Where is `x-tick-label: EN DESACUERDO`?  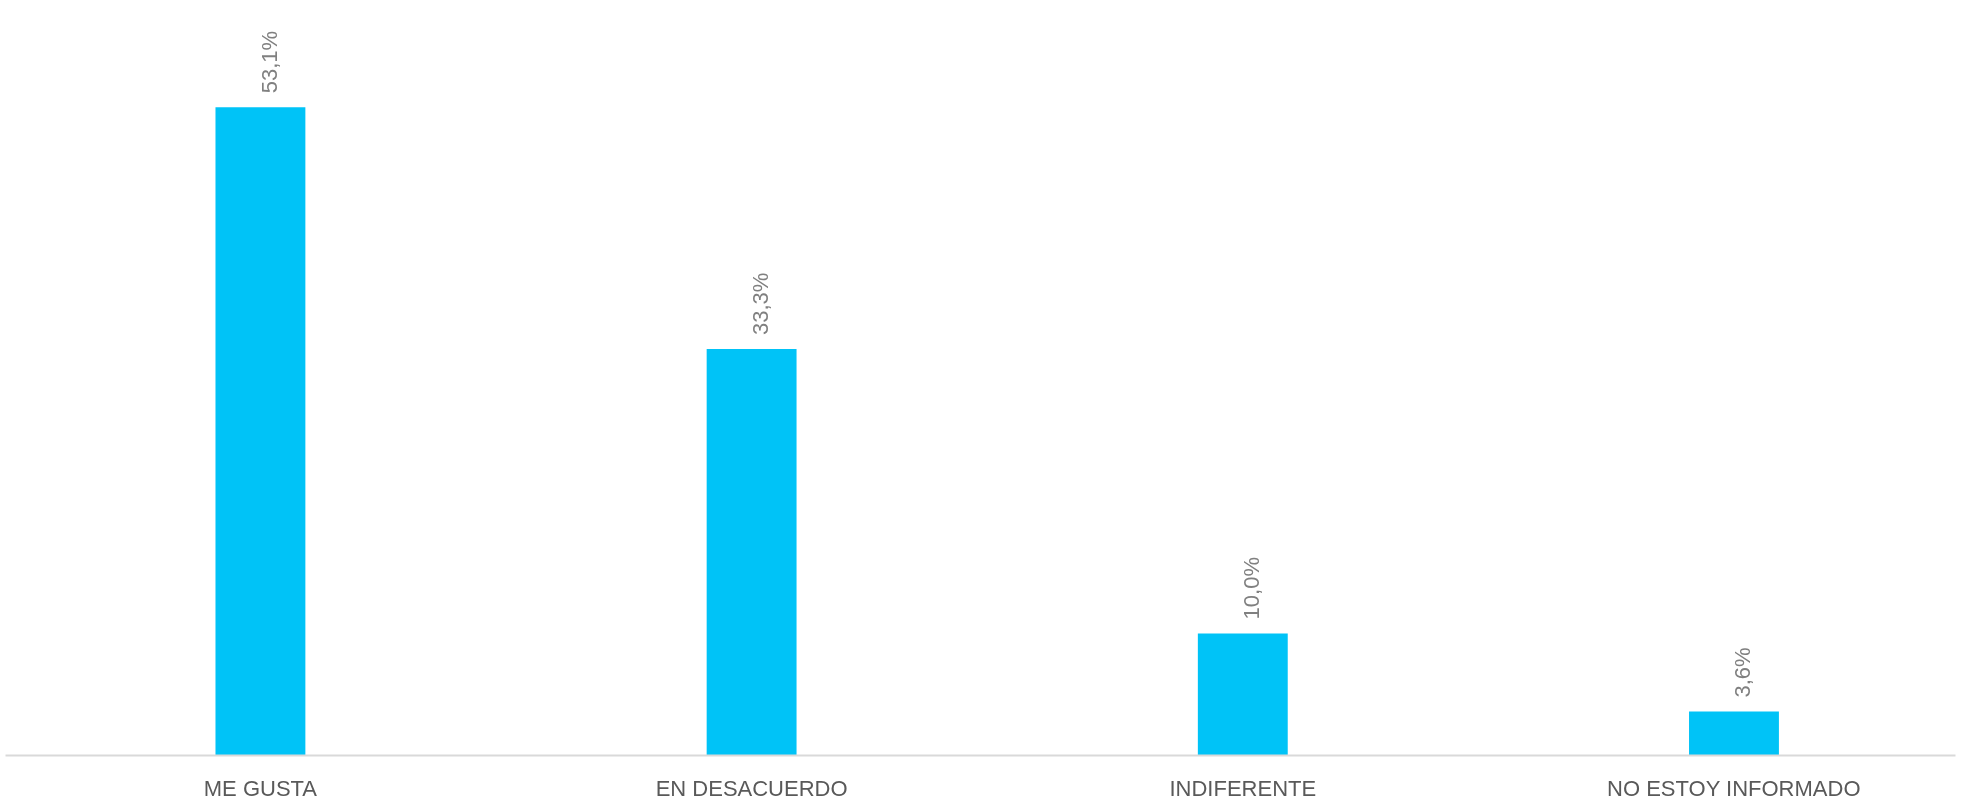
x-tick-label: EN DESACUERDO is located at coordinates (751, 788).